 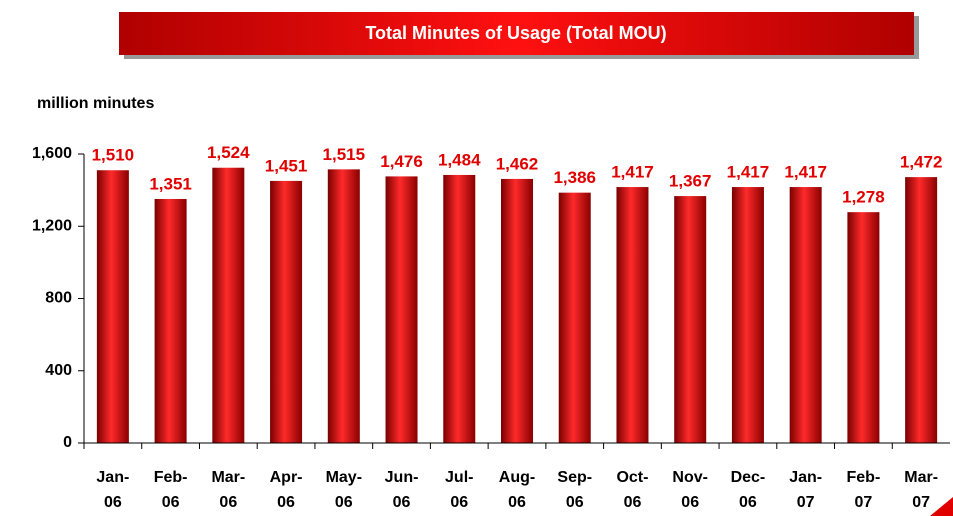 I want to click on chart-title: Total Minutes of Usage (Total MOU), so click(x=515, y=33).